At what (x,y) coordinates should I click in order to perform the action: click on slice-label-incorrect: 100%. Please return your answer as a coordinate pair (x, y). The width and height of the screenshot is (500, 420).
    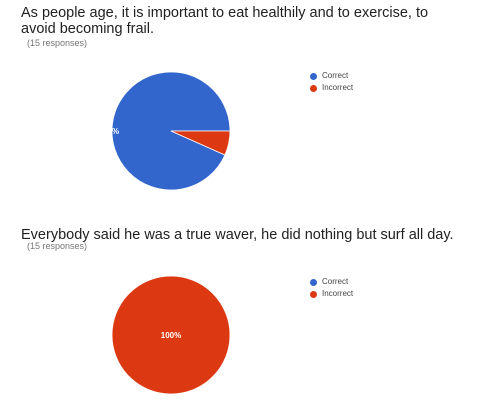
    Looking at the image, I should click on (171, 335).